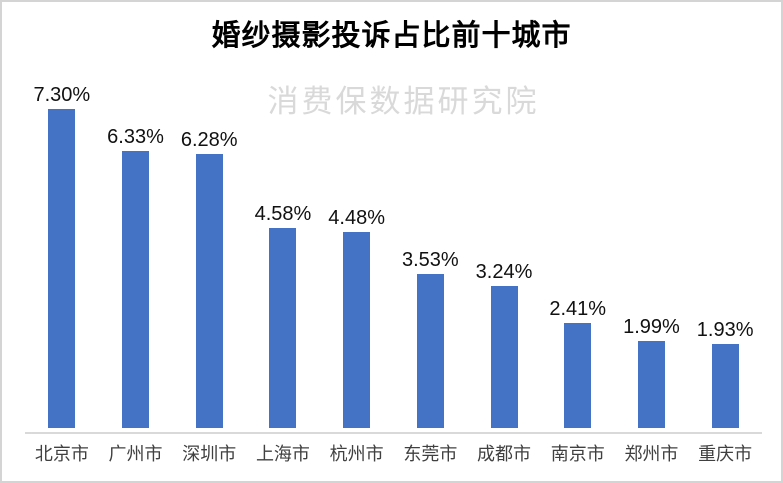 This screenshot has height=483, width=783. Describe the element at coordinates (430, 350) in the screenshot. I see `bar-东莞市` at that location.